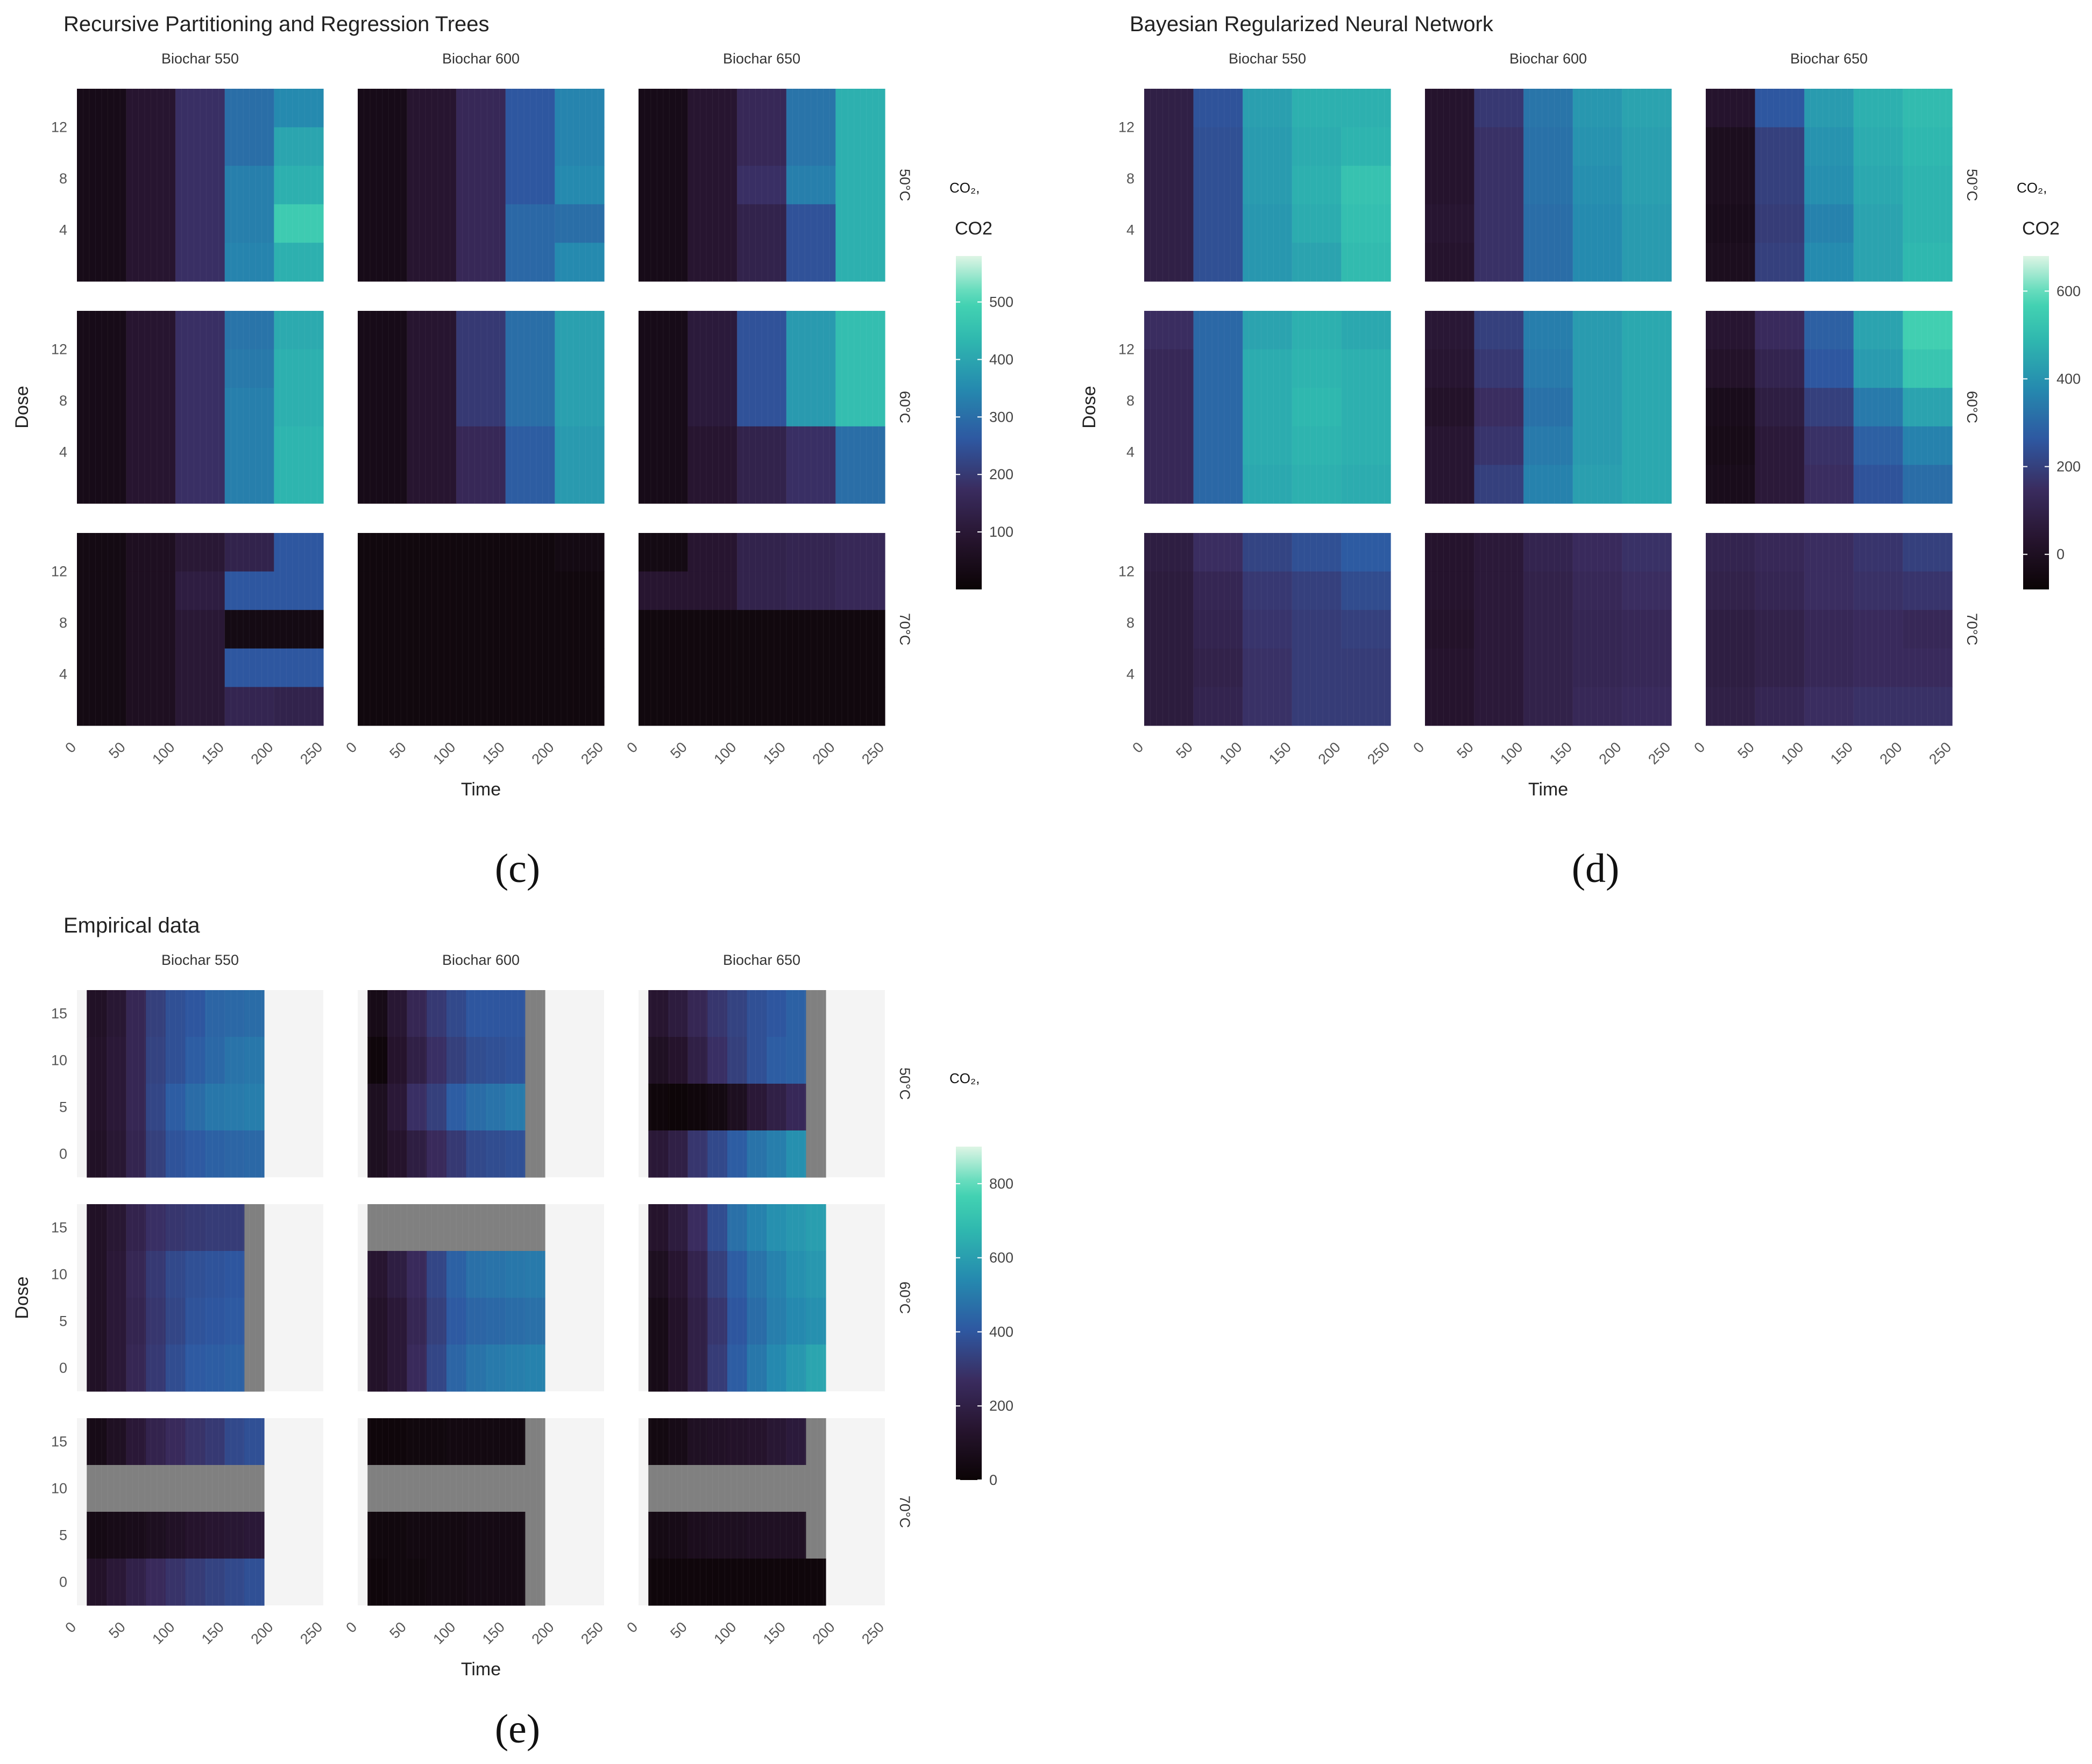  Describe the element at coordinates (761, 960) in the screenshot. I see `facet-column-label: Biochar 650` at that location.